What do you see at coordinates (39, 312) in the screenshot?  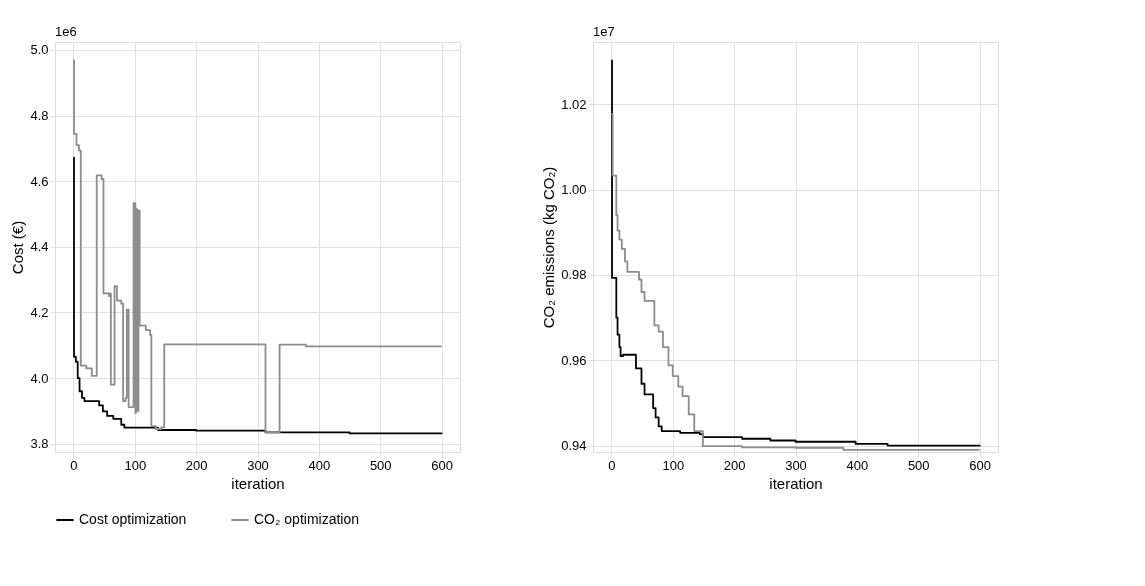 I see `y-tick-label: 4.2` at bounding box center [39, 312].